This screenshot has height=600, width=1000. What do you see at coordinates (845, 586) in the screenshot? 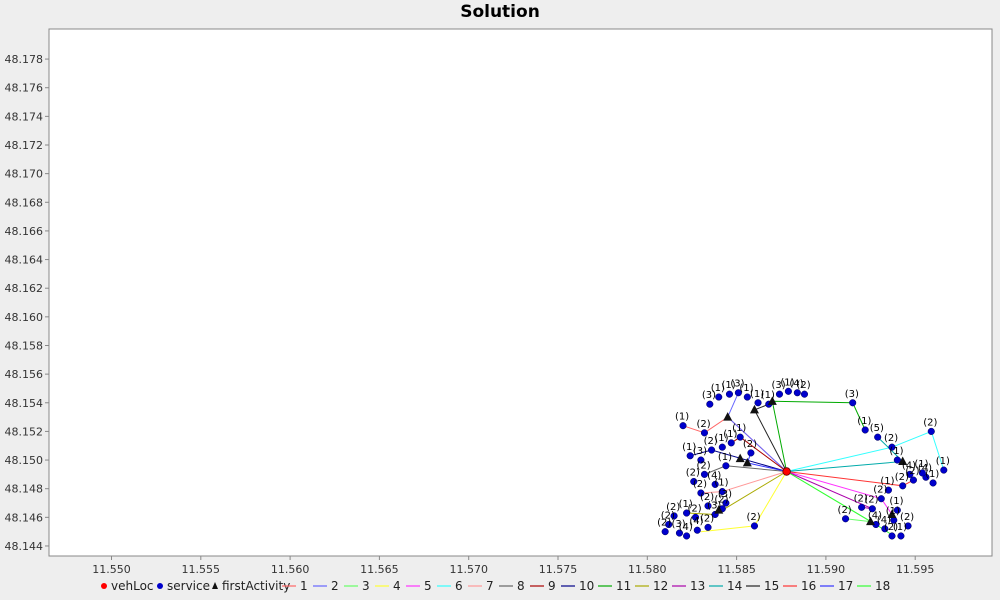
I see `legend-label: 17` at bounding box center [845, 586].